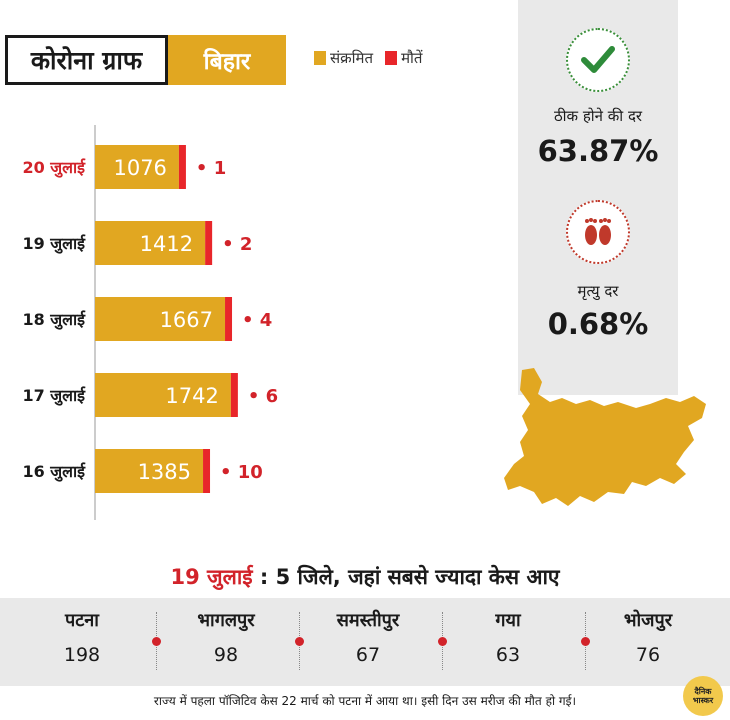 The height and width of the screenshot is (720, 730). I want to click on legend-swatch-infected, so click(320, 58).